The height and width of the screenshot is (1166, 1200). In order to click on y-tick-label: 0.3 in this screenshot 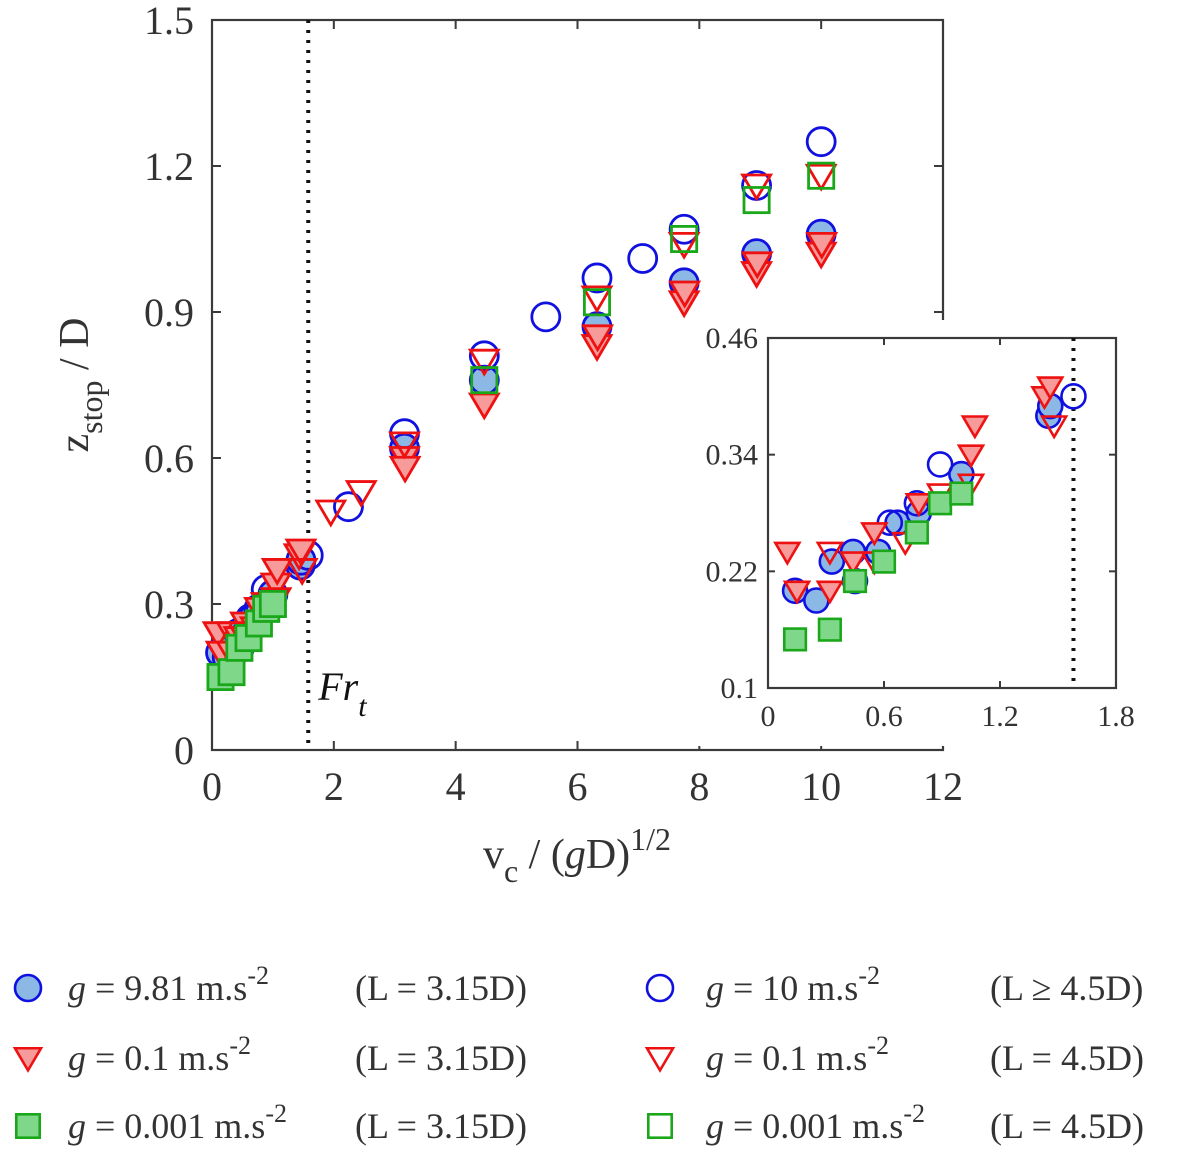, I will do `click(169, 604)`.